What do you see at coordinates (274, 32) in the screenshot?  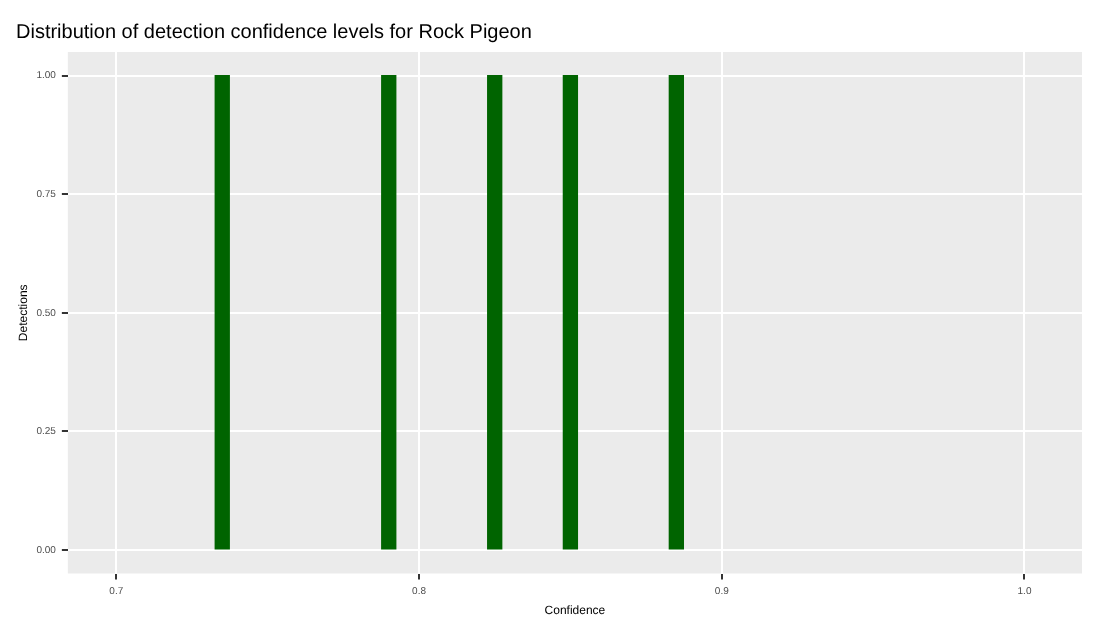 I see `chart-title: Distribution of detection confidence levels for Rock Pigeon` at bounding box center [274, 32].